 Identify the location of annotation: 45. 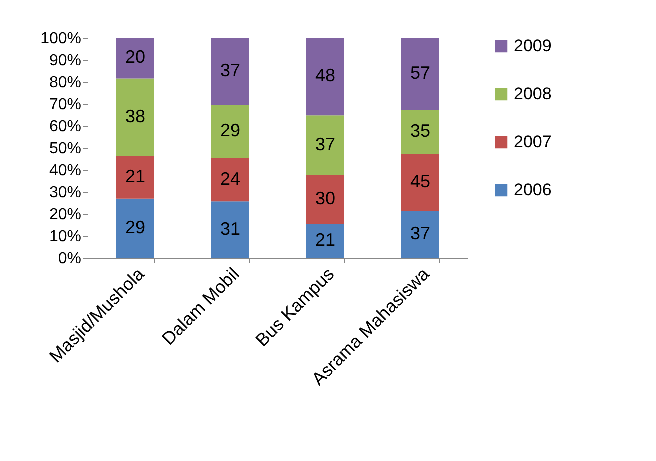
(420, 182).